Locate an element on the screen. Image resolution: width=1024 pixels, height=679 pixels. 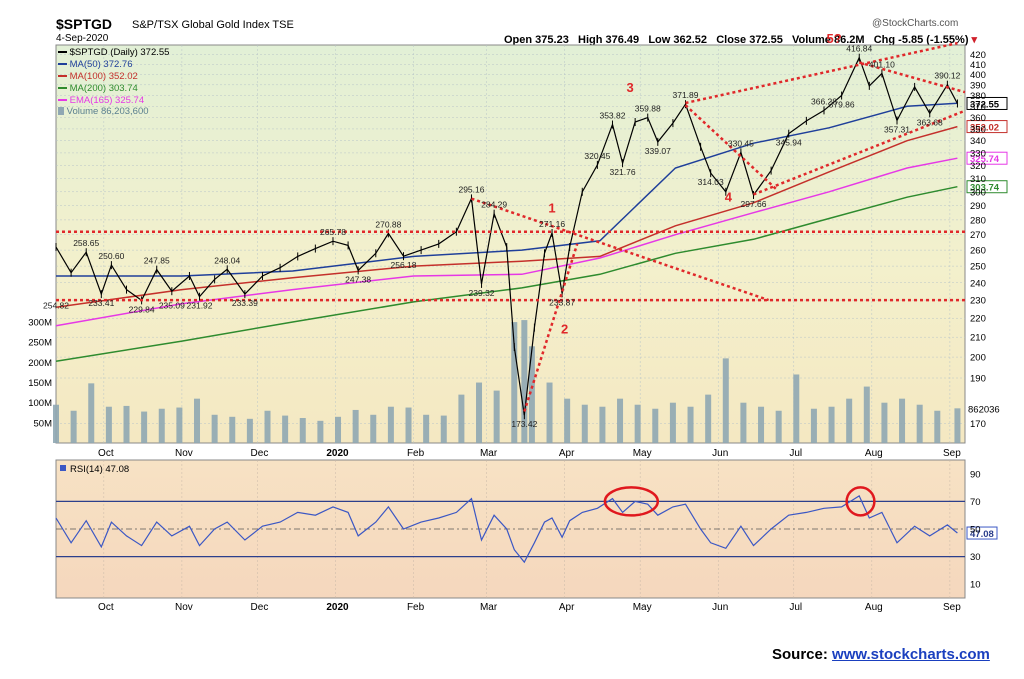
legend-ema165-swatch is located at coordinates (62, 100).